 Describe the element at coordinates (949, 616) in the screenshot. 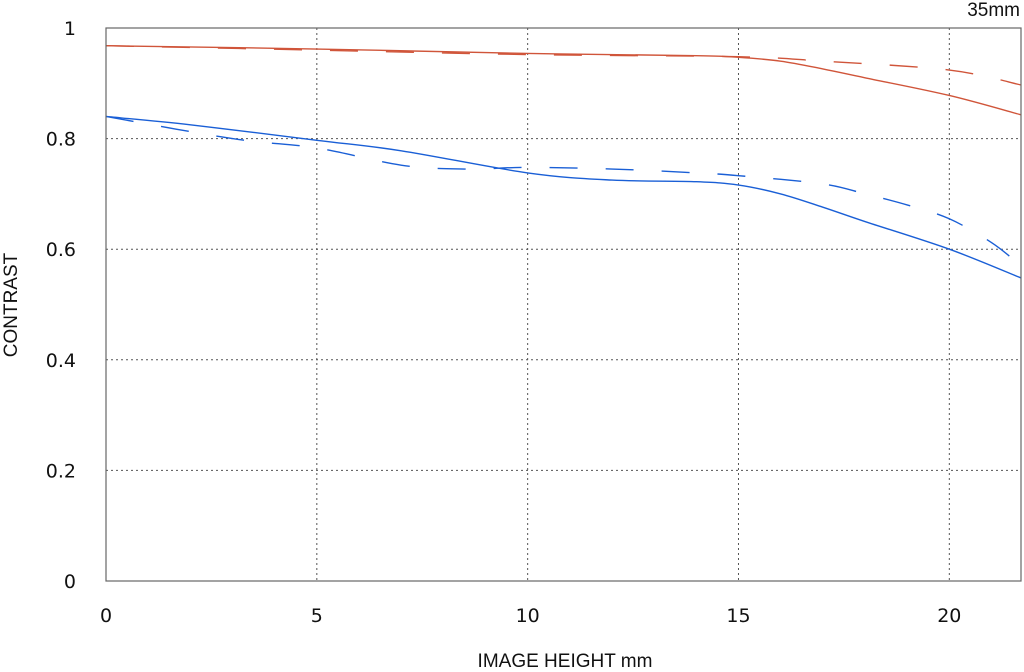

I see `x-tick-label: 20` at that location.